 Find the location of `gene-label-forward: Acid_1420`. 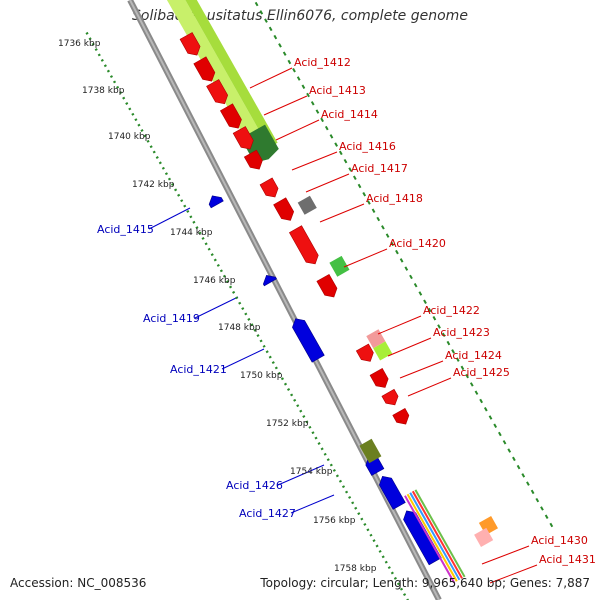

gene-label-forward: Acid_1420 is located at coordinates (417, 243).